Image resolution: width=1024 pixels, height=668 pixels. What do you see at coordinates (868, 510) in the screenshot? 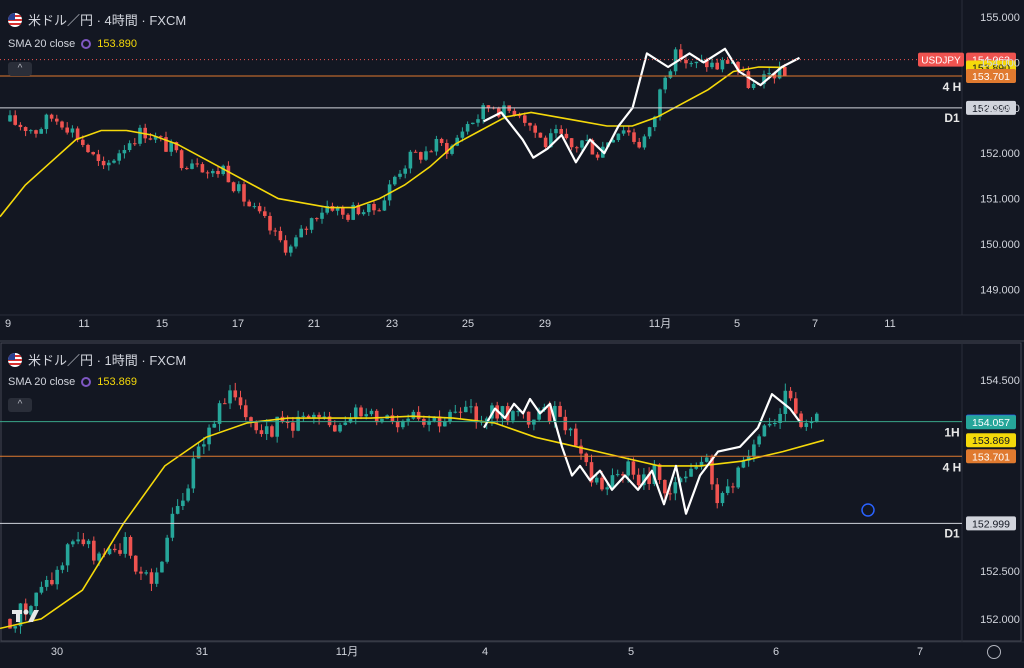
I see `crosshair-marker-icon` at bounding box center [868, 510].